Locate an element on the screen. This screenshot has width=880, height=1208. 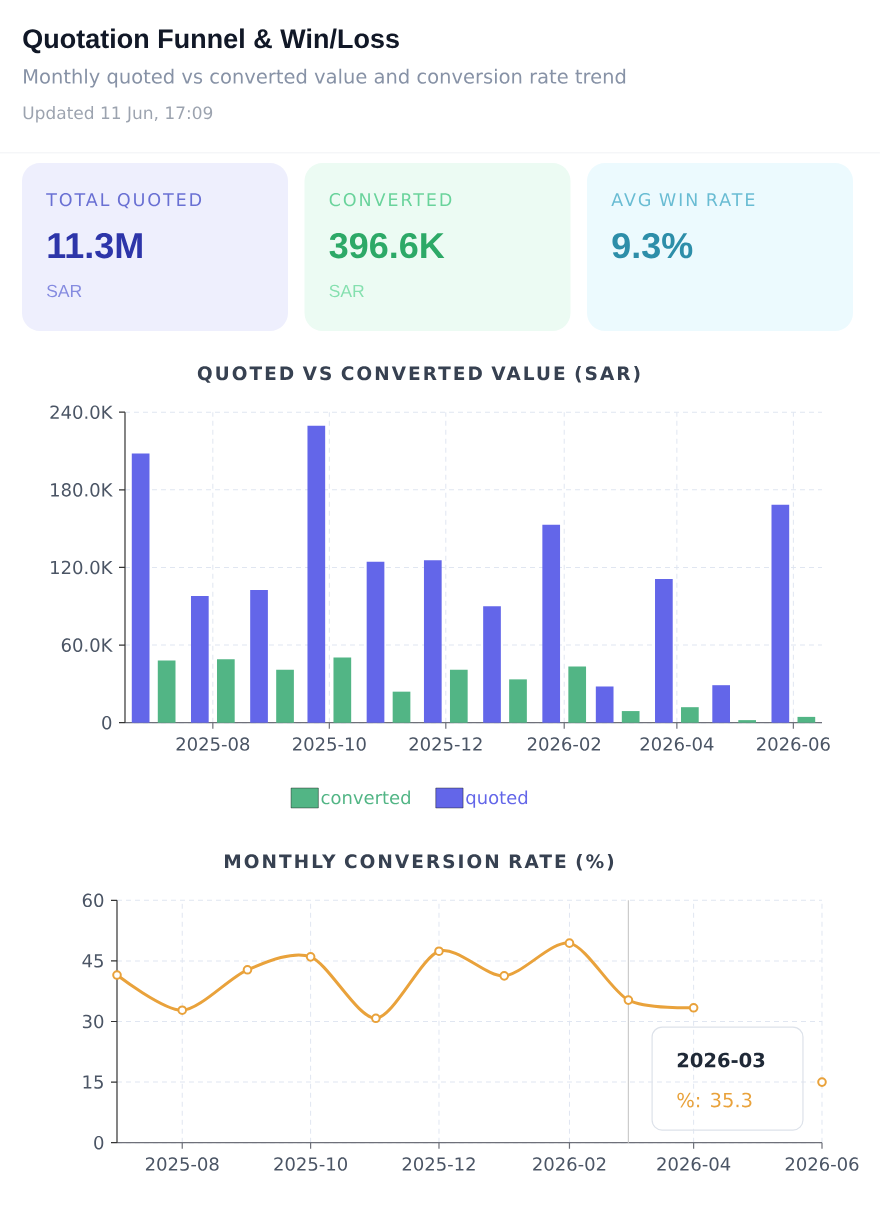
y-tick-label: 180.0K is located at coordinates (82, 490).